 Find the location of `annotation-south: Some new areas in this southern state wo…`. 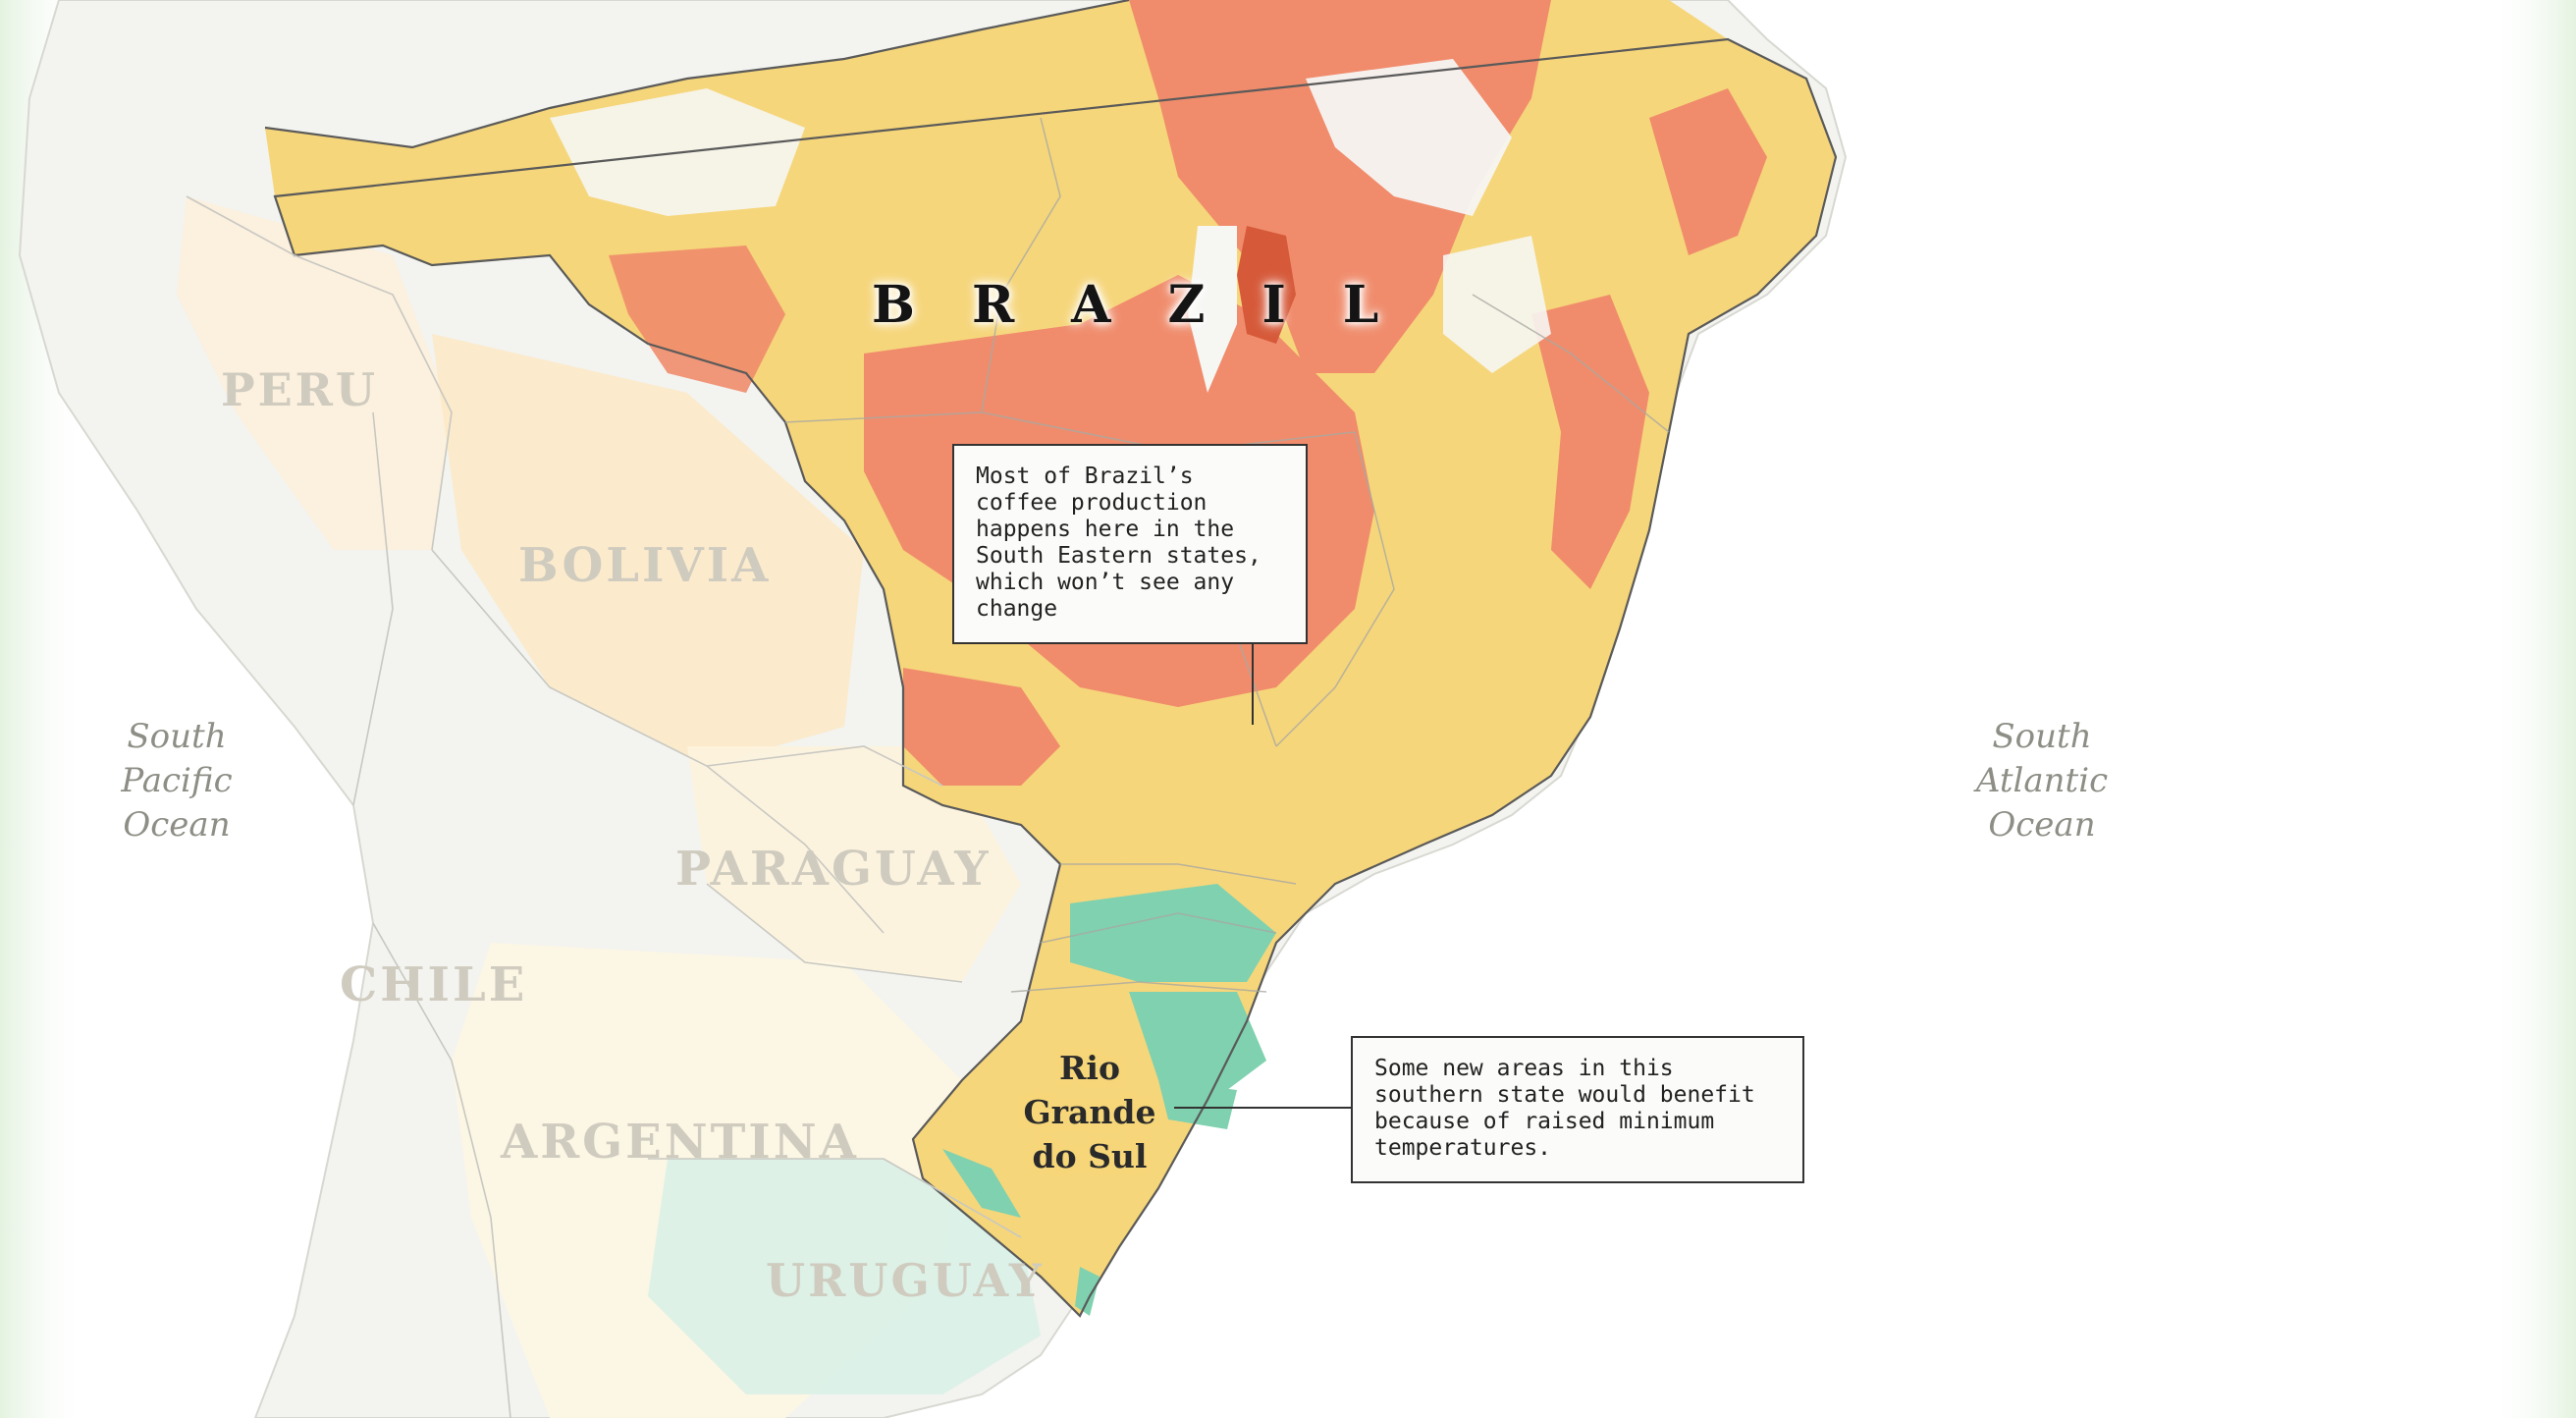

annotation-south: Some new areas in this southern state wo… is located at coordinates (1577, 1109).